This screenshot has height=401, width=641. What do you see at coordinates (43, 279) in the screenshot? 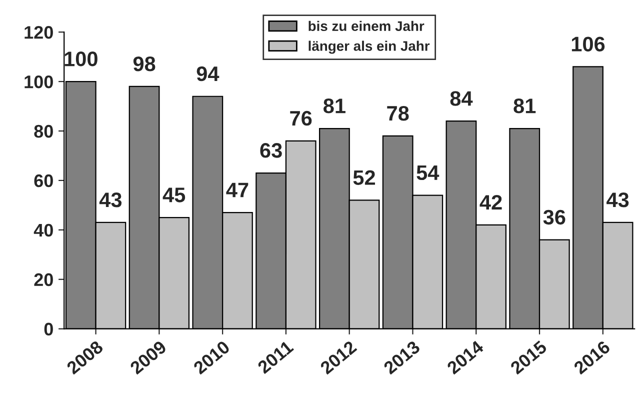
I see `y-tick-label: 20` at bounding box center [43, 279].